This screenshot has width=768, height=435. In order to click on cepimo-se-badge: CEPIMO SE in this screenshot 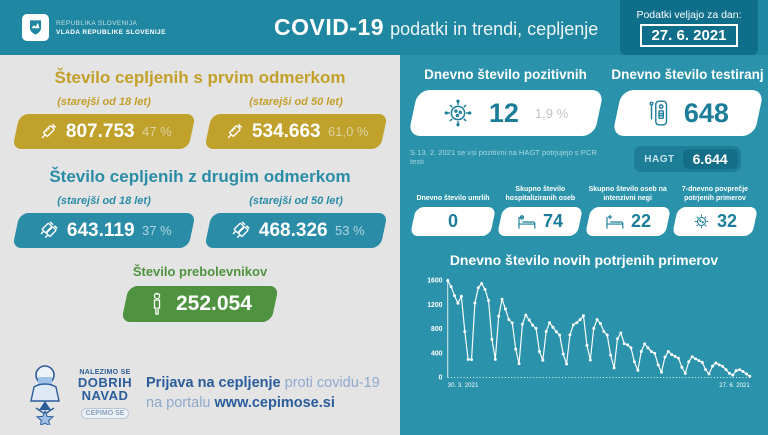, I will do `click(105, 413)`.